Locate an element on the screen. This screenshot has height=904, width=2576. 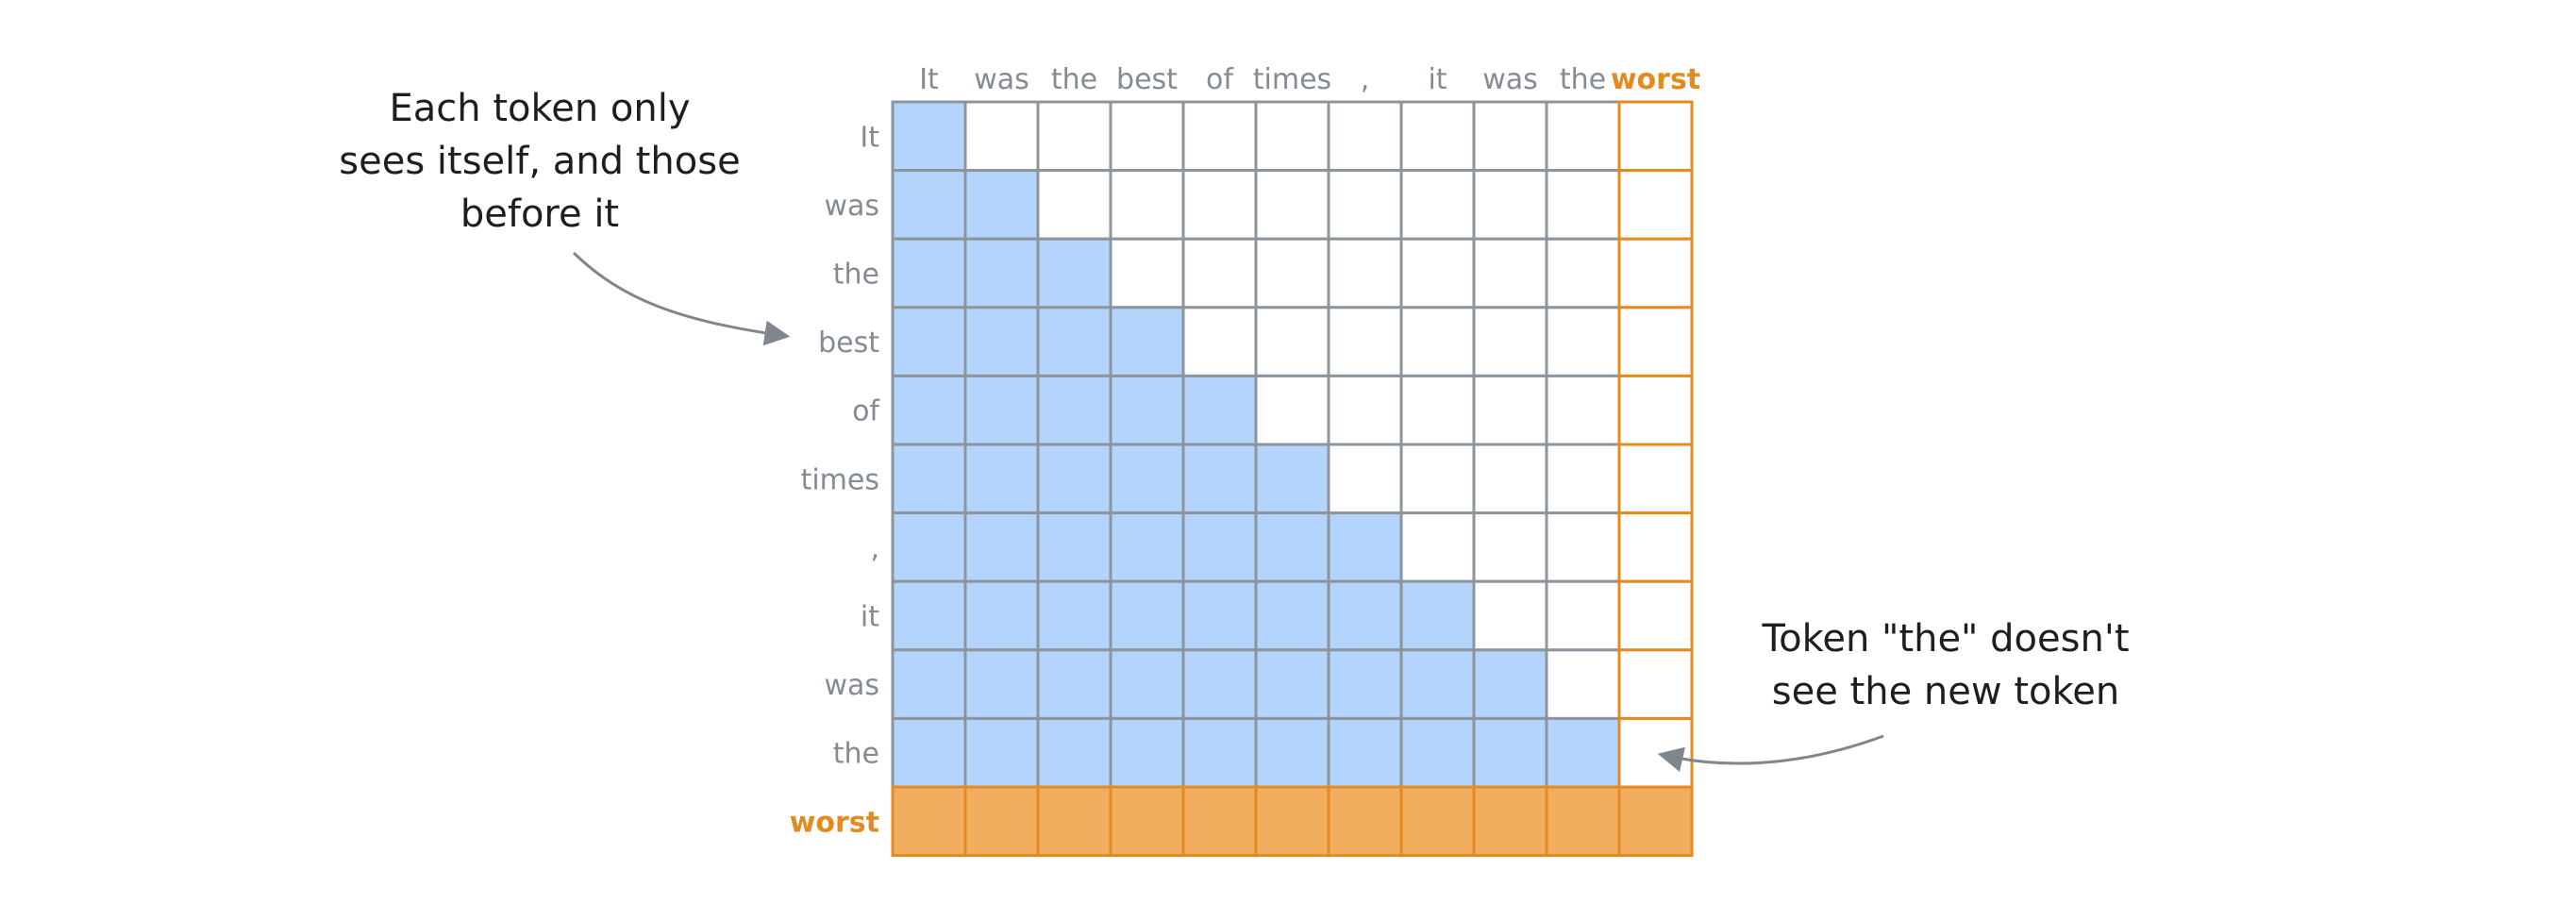
row-label: best is located at coordinates (848, 343).